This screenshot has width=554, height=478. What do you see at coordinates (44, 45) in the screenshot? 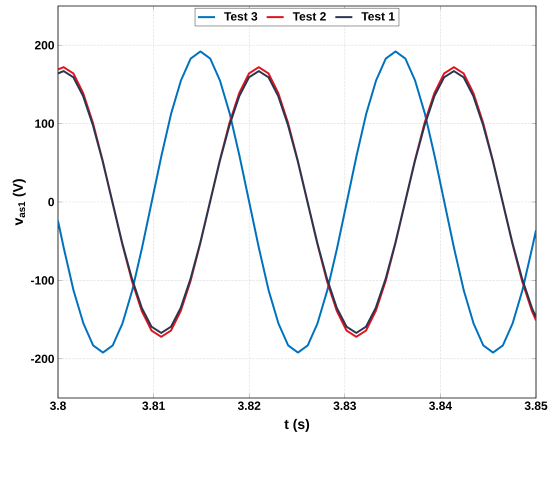
I see `y-tick-label: 200` at bounding box center [44, 45].